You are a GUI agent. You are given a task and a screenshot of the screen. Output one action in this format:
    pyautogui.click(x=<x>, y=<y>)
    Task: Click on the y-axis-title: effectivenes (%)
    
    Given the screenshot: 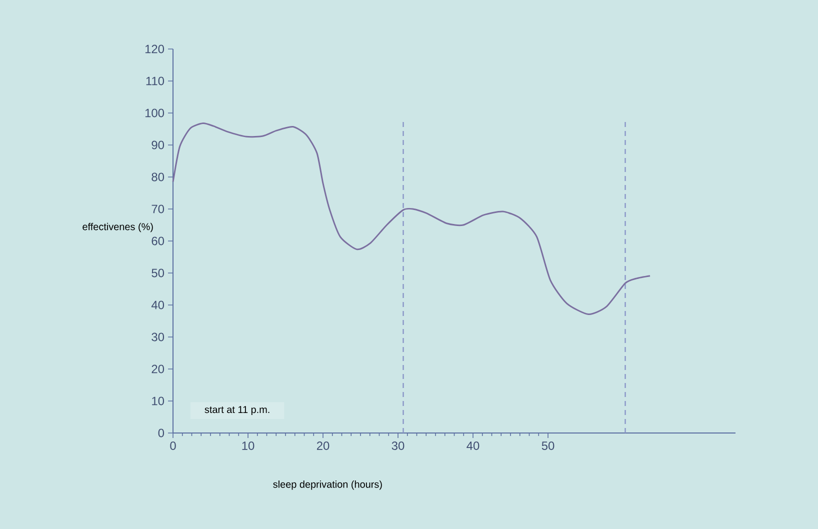 What is the action you would take?
    pyautogui.click(x=117, y=227)
    